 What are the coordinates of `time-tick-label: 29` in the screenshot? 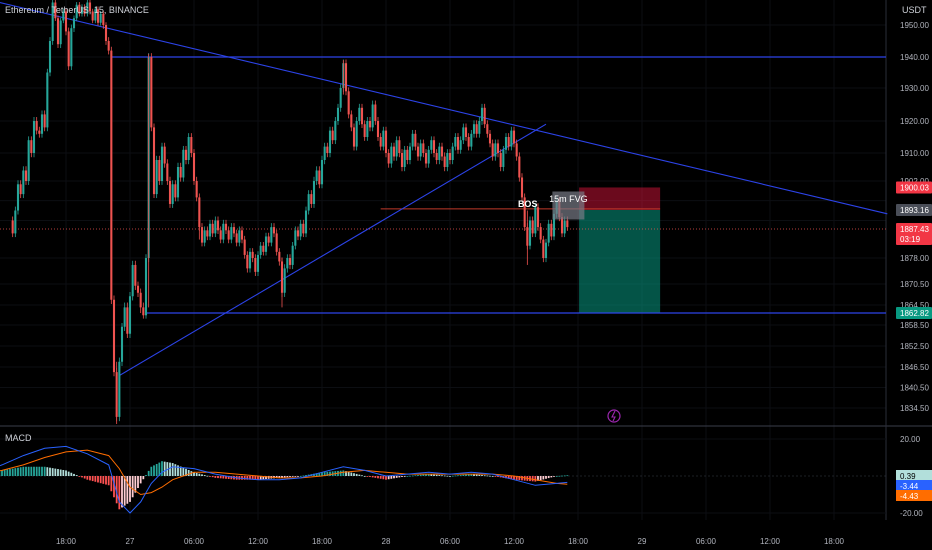 It's located at (642, 541).